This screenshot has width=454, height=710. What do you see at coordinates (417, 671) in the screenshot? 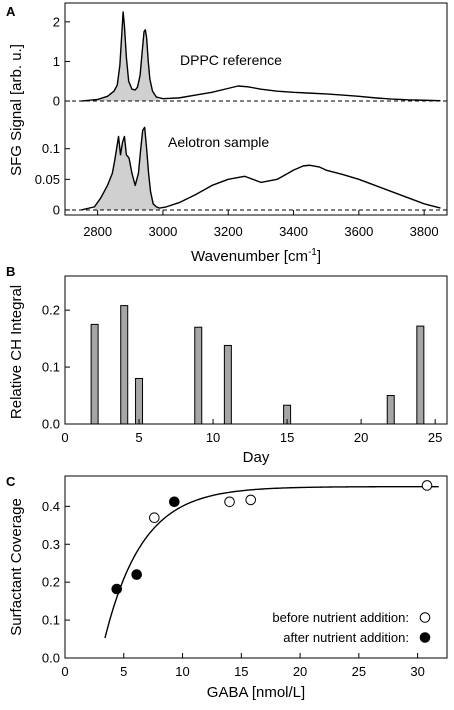
I see `x-tick-label: 30` at bounding box center [417, 671].